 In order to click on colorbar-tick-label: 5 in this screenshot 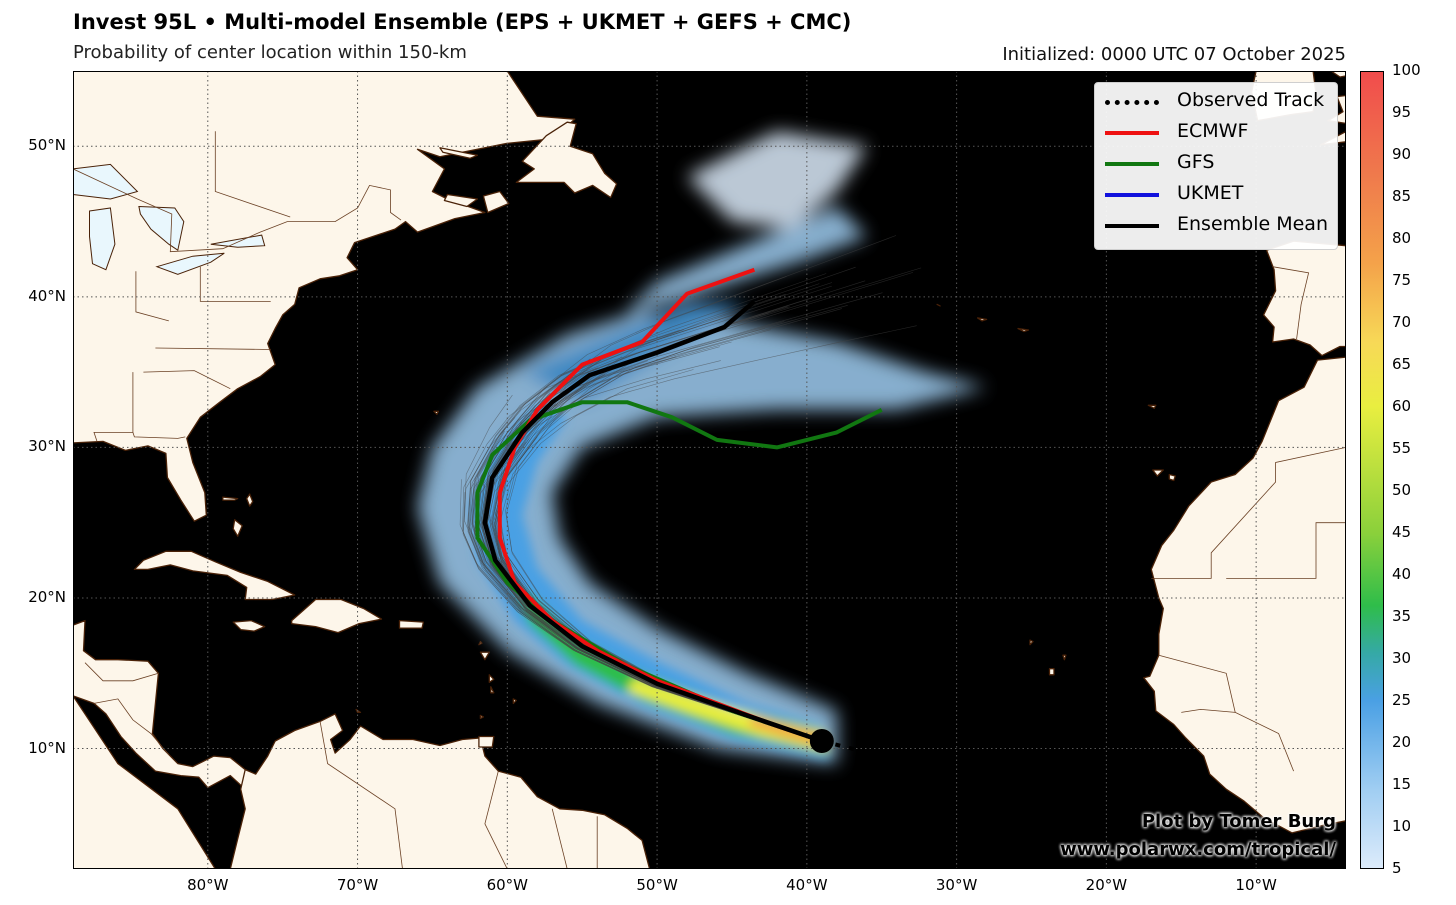, I will do `click(1397, 868)`.